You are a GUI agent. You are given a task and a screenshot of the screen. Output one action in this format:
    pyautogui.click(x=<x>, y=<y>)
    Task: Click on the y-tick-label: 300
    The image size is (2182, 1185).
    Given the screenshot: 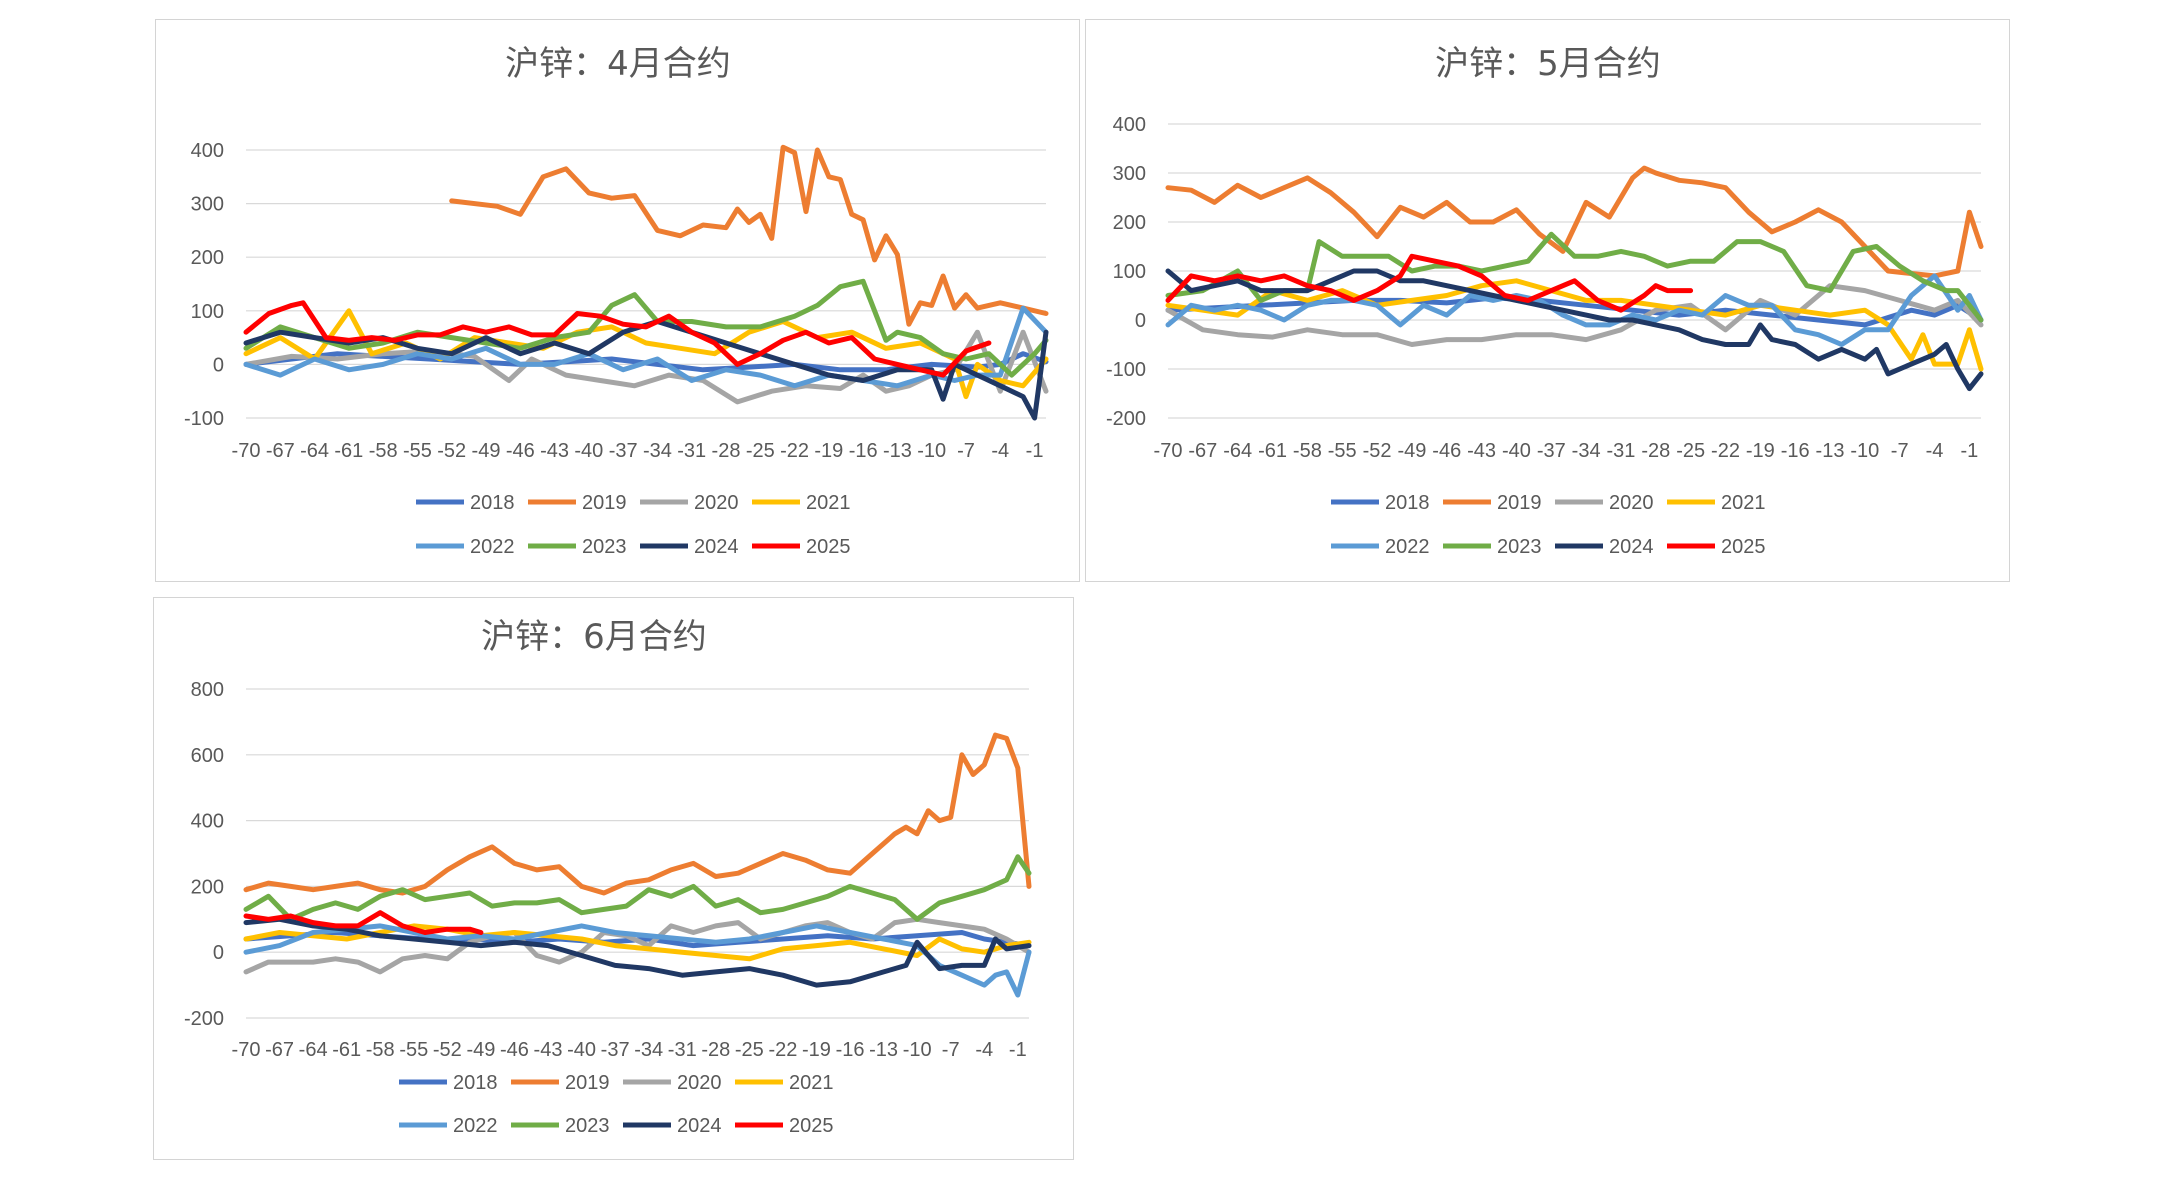 What is the action you would take?
    pyautogui.click(x=1129, y=174)
    